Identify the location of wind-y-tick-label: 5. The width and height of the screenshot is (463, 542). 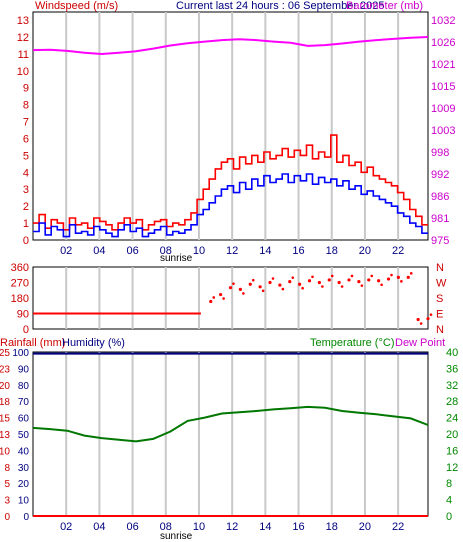
(26, 156).